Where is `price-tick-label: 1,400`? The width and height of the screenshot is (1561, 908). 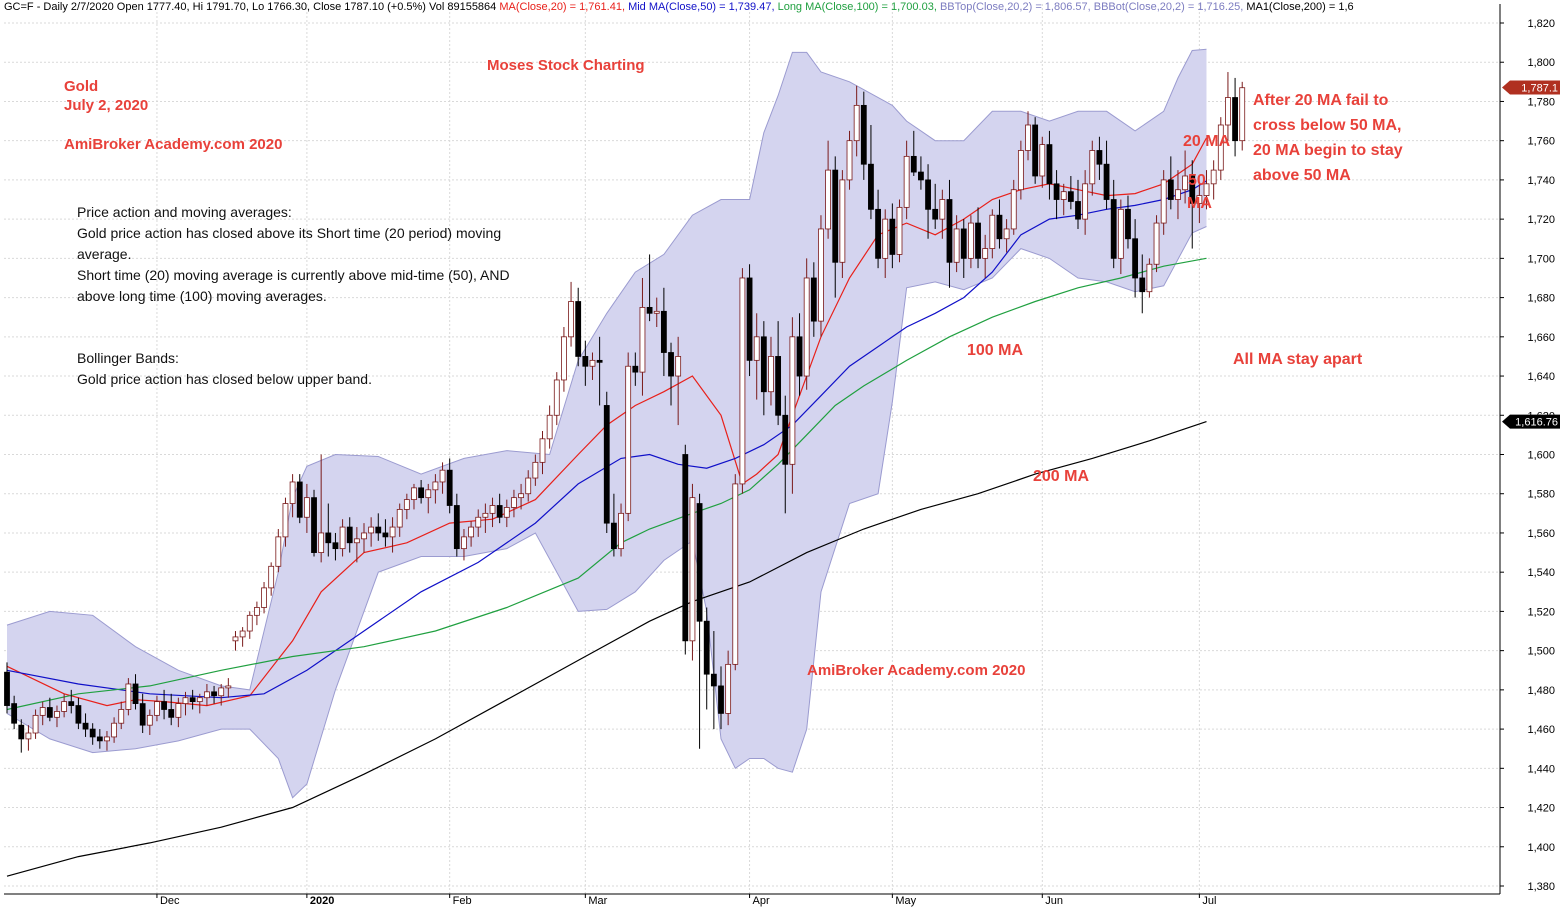 price-tick-label: 1,400 is located at coordinates (1541, 848).